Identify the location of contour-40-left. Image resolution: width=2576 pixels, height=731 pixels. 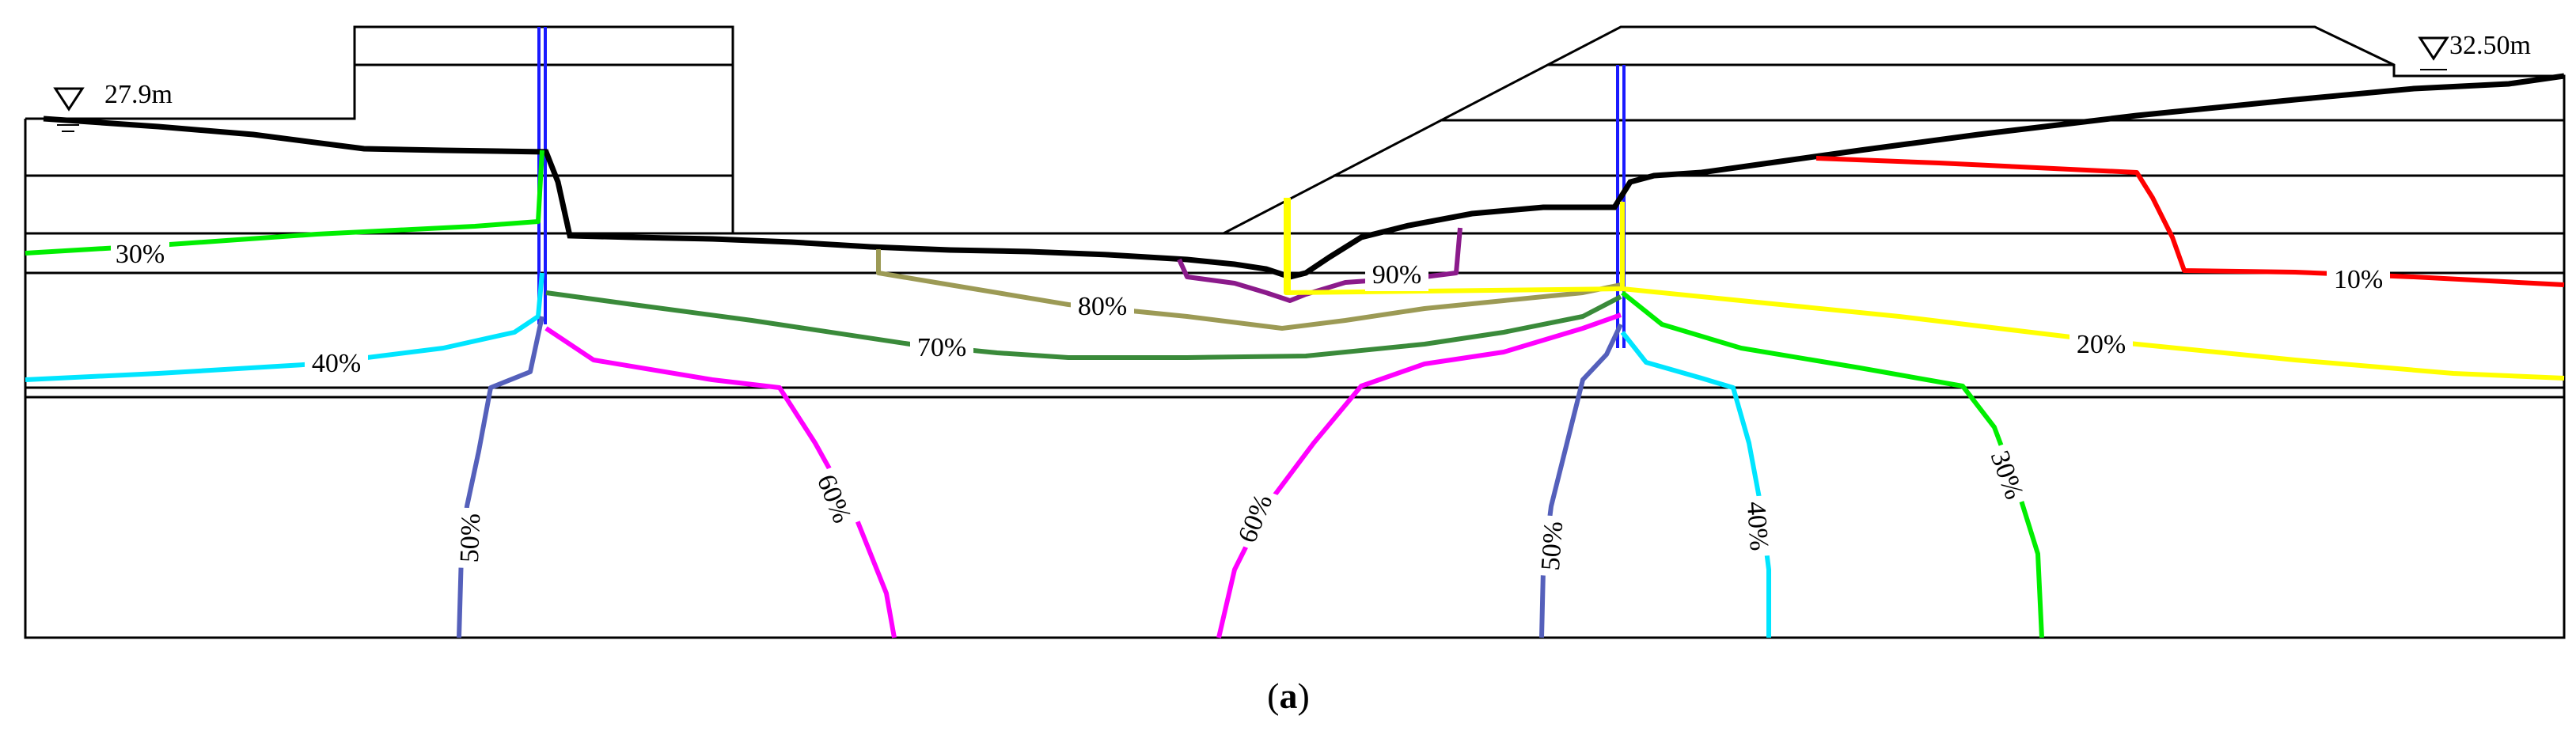
(284, 327).